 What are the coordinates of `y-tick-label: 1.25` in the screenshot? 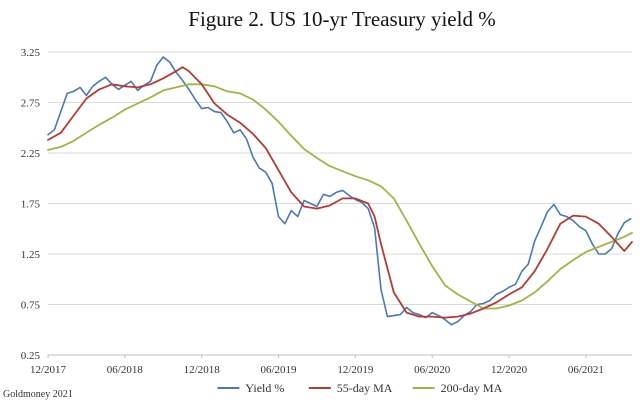 It's located at (31, 255).